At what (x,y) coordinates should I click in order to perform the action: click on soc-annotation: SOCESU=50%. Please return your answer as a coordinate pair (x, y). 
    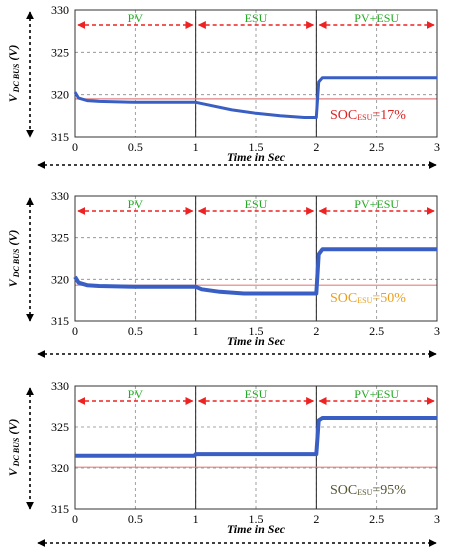
    Looking at the image, I should click on (368, 298).